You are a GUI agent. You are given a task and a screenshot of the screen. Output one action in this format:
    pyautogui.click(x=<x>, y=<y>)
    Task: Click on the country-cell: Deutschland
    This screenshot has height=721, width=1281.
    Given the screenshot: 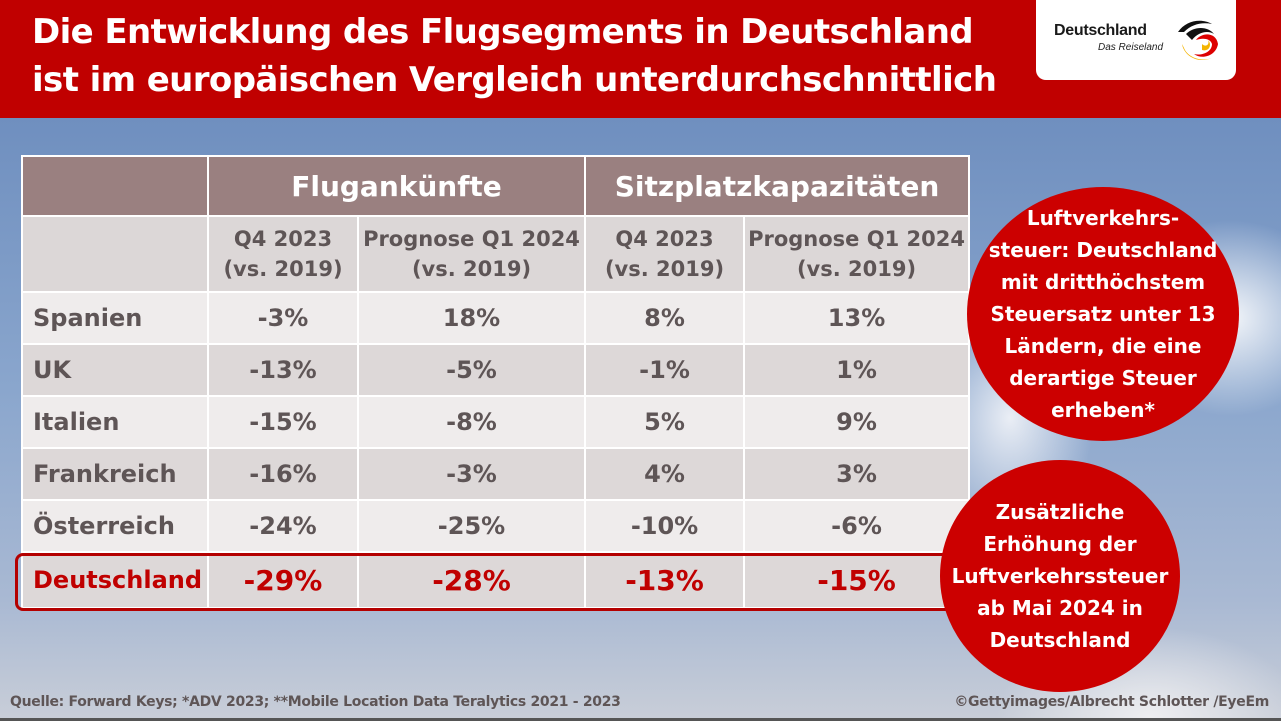 What is the action you would take?
    pyautogui.click(x=115, y=580)
    